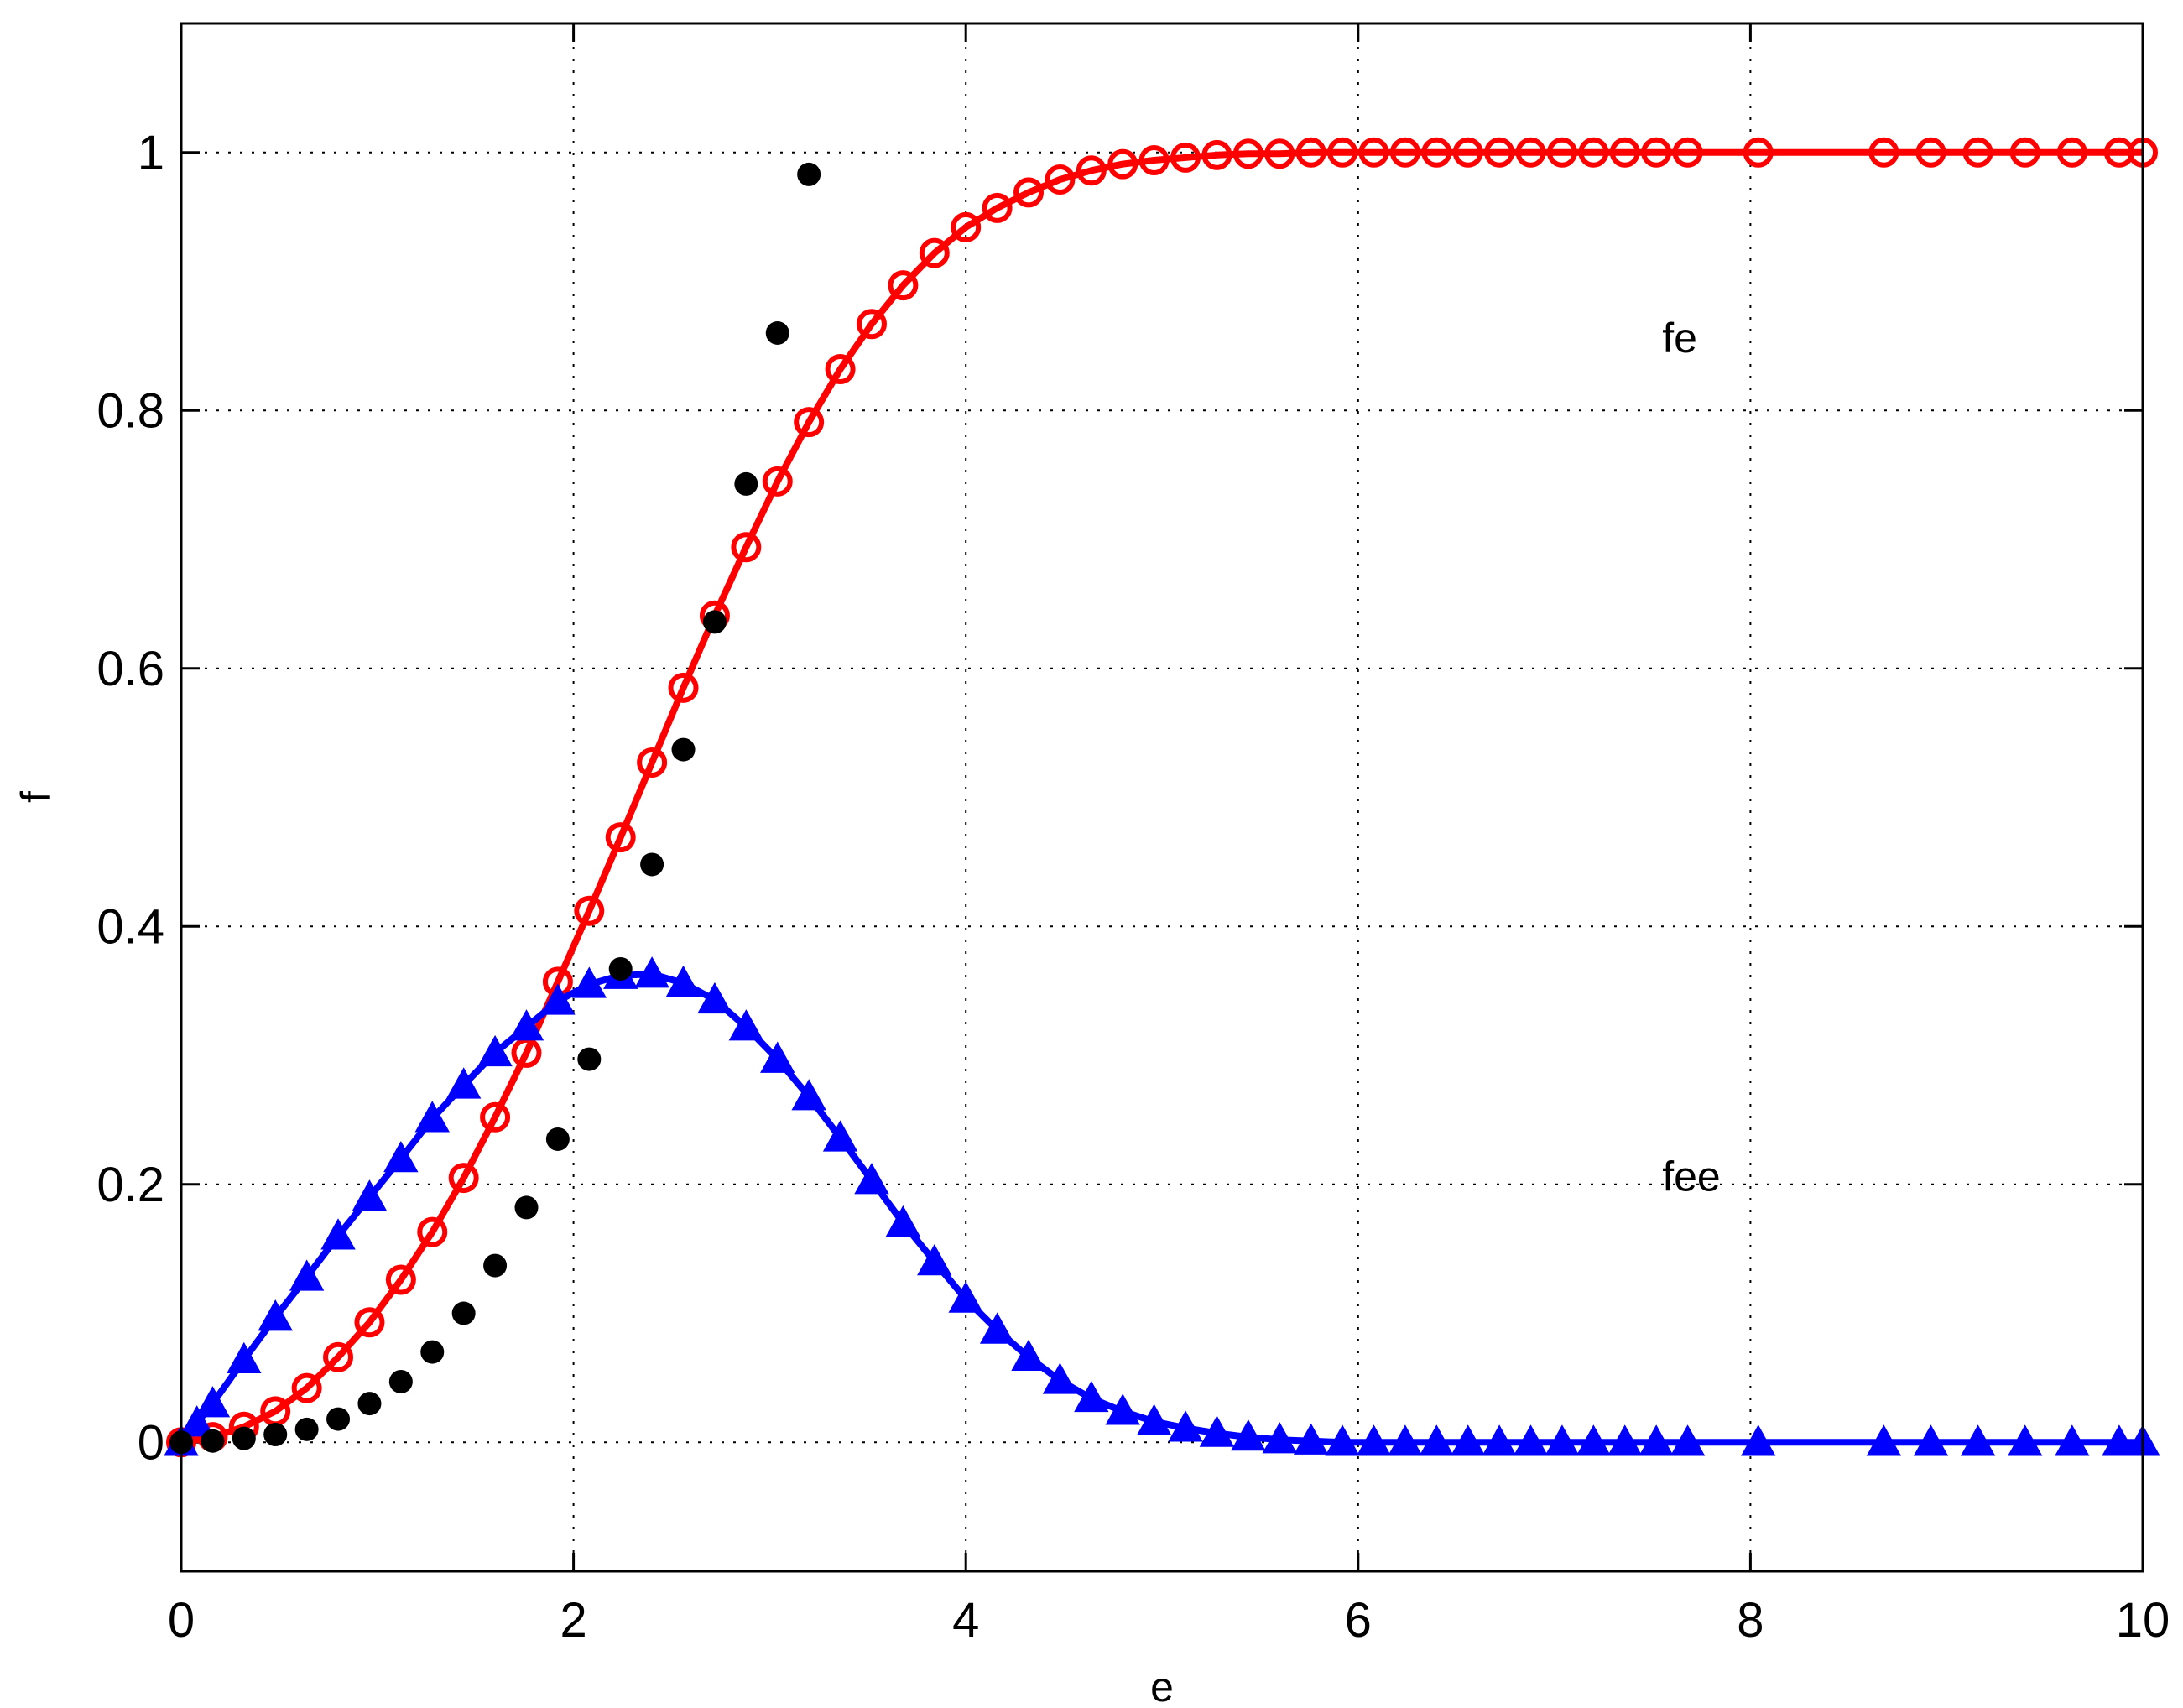 Image resolution: width=2183 pixels, height=1708 pixels. Describe the element at coordinates (130, 669) in the screenshot. I see `y-tick-label: 0.6` at that location.